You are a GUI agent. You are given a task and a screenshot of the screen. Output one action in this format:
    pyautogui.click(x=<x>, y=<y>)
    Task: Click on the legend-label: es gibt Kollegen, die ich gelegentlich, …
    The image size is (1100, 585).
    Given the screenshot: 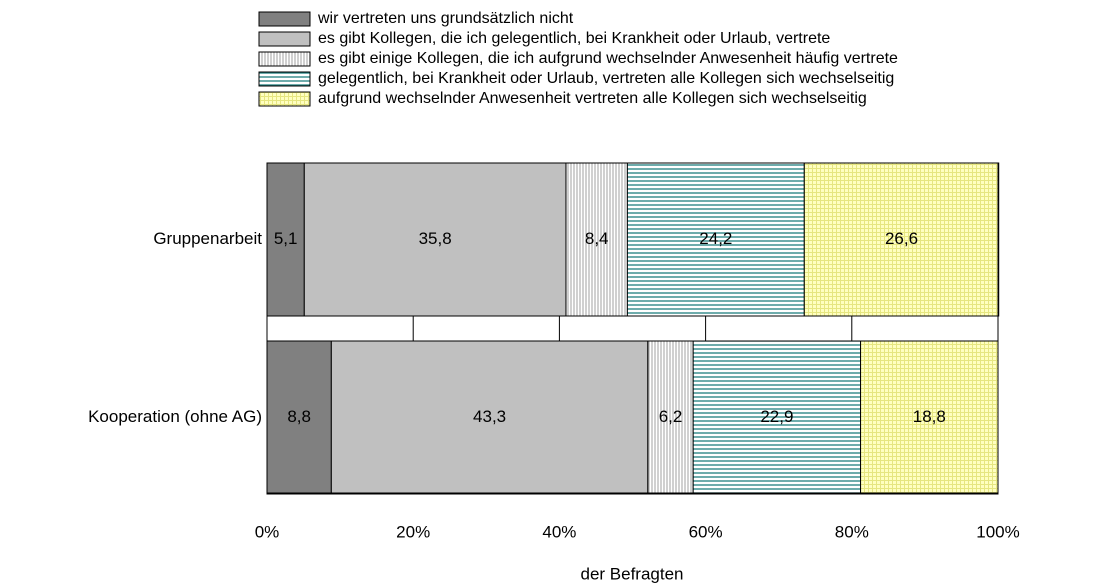 What is the action you would take?
    pyautogui.click(x=574, y=38)
    